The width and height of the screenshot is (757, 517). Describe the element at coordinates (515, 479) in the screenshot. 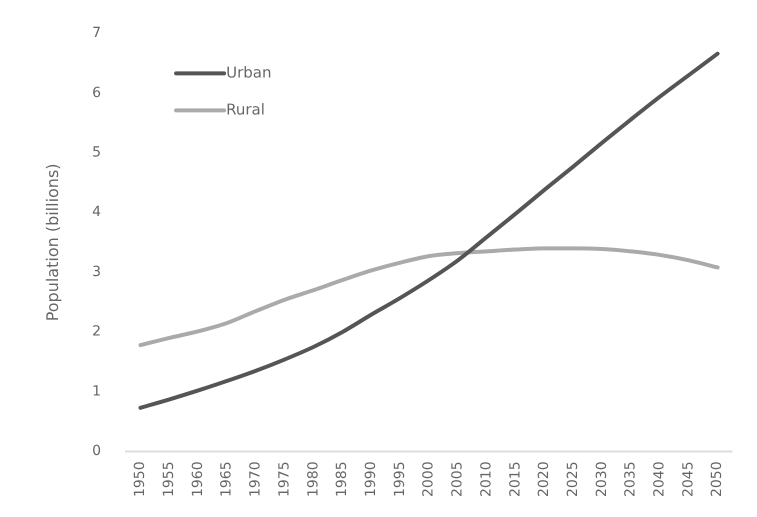

I see `x-tick-label: 2015` at that location.